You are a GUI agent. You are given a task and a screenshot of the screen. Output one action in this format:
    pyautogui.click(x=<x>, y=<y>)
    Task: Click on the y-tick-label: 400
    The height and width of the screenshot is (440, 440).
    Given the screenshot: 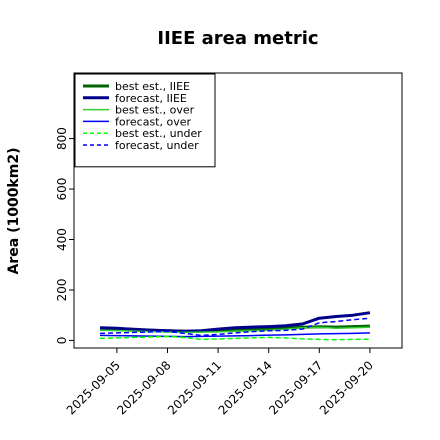 What is the action you would take?
    pyautogui.click(x=62, y=239)
    